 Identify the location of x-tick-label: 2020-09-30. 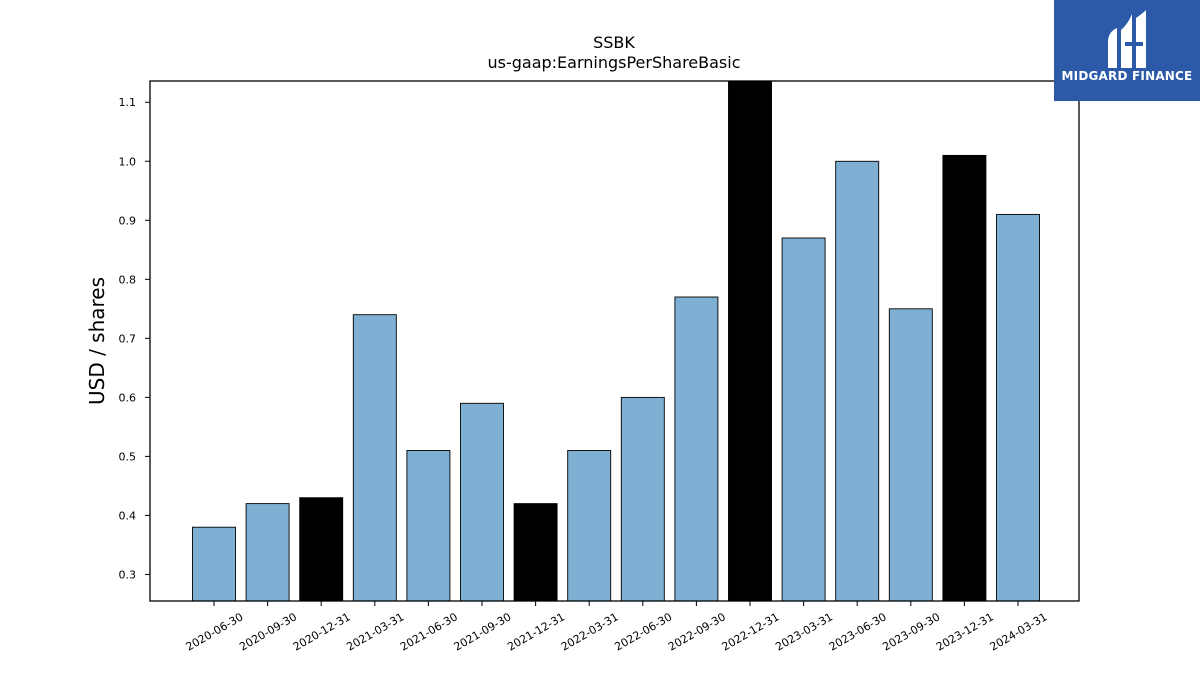
(268, 631).